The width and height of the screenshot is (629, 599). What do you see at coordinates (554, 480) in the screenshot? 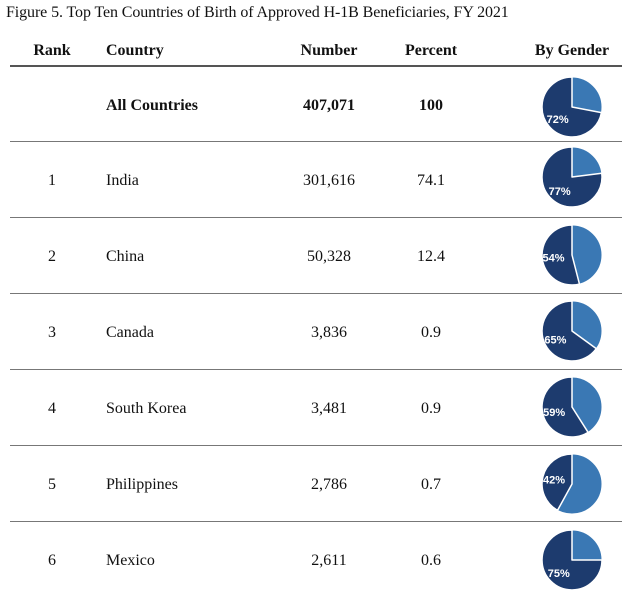
I see `pie-label: 42%` at bounding box center [554, 480].